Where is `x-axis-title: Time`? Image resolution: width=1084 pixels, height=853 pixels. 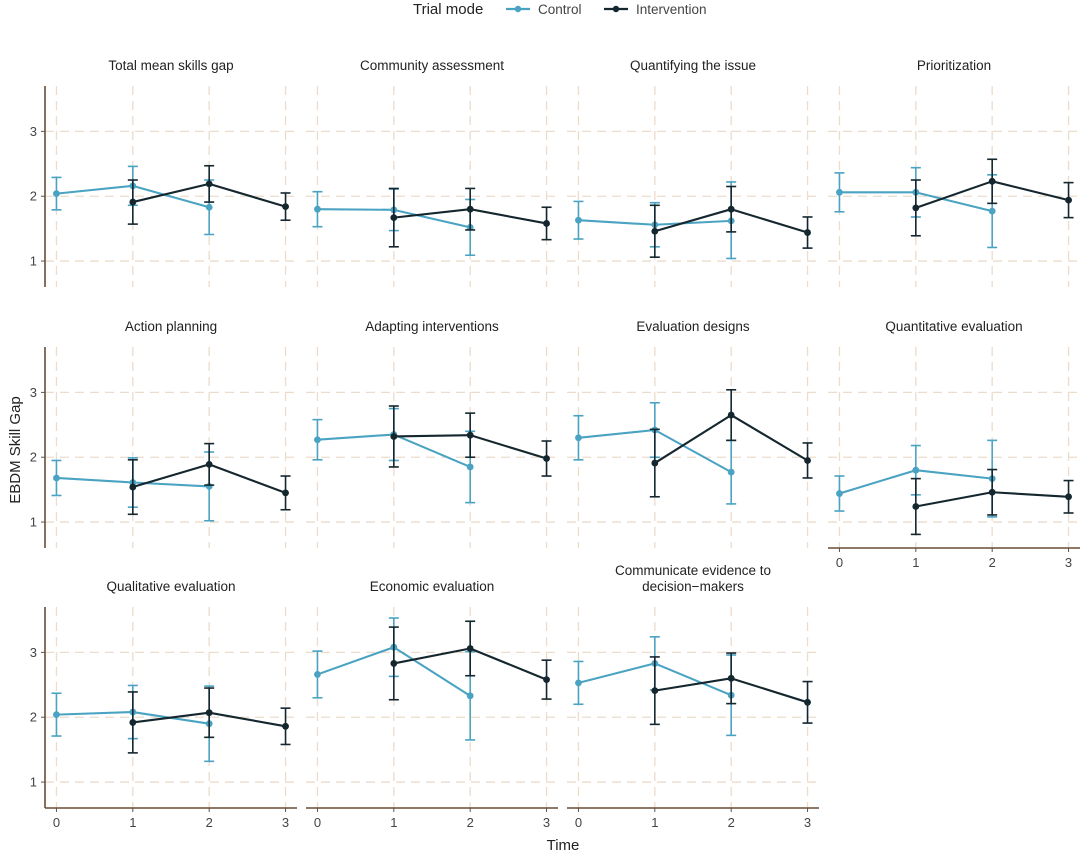 x-axis-title: Time is located at coordinates (563, 845).